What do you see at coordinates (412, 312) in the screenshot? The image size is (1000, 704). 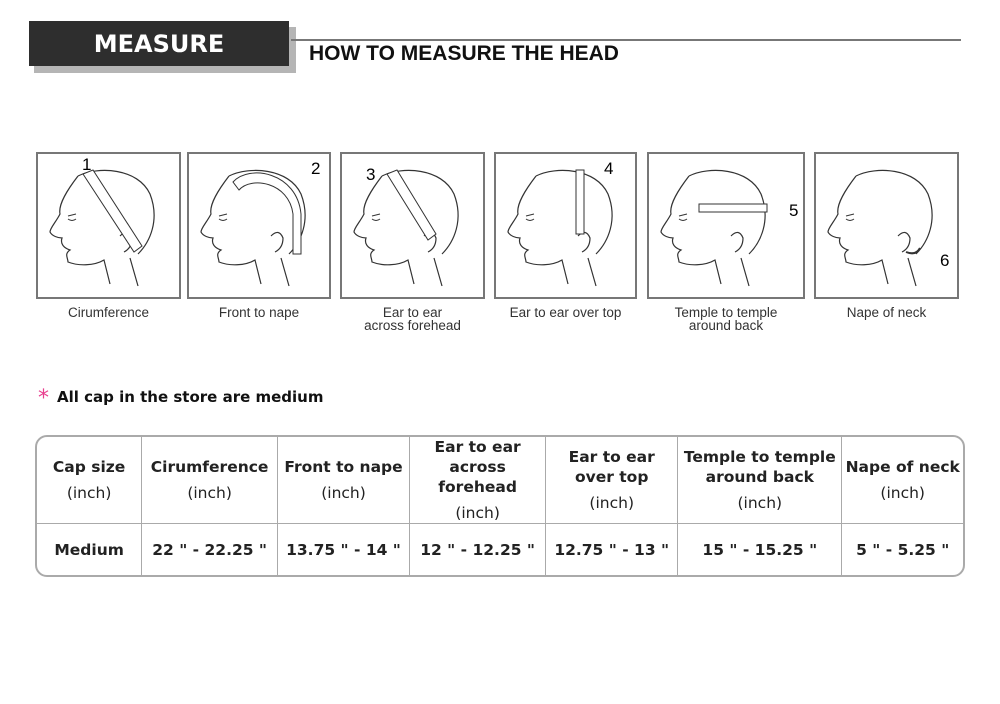 I see `caption-line: Ear to ear` at bounding box center [412, 312].